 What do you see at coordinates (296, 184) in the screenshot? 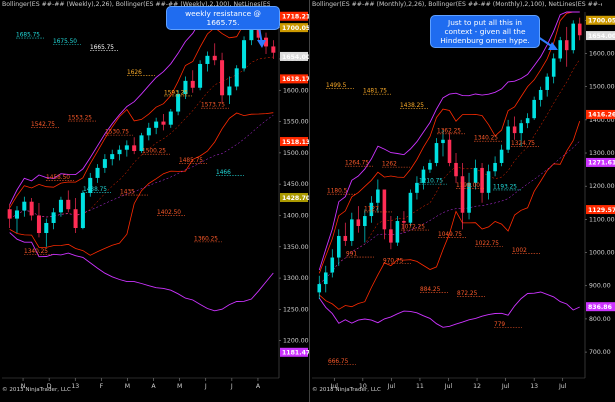
I see `y-tick-label: 1450.00` at bounding box center [296, 184].